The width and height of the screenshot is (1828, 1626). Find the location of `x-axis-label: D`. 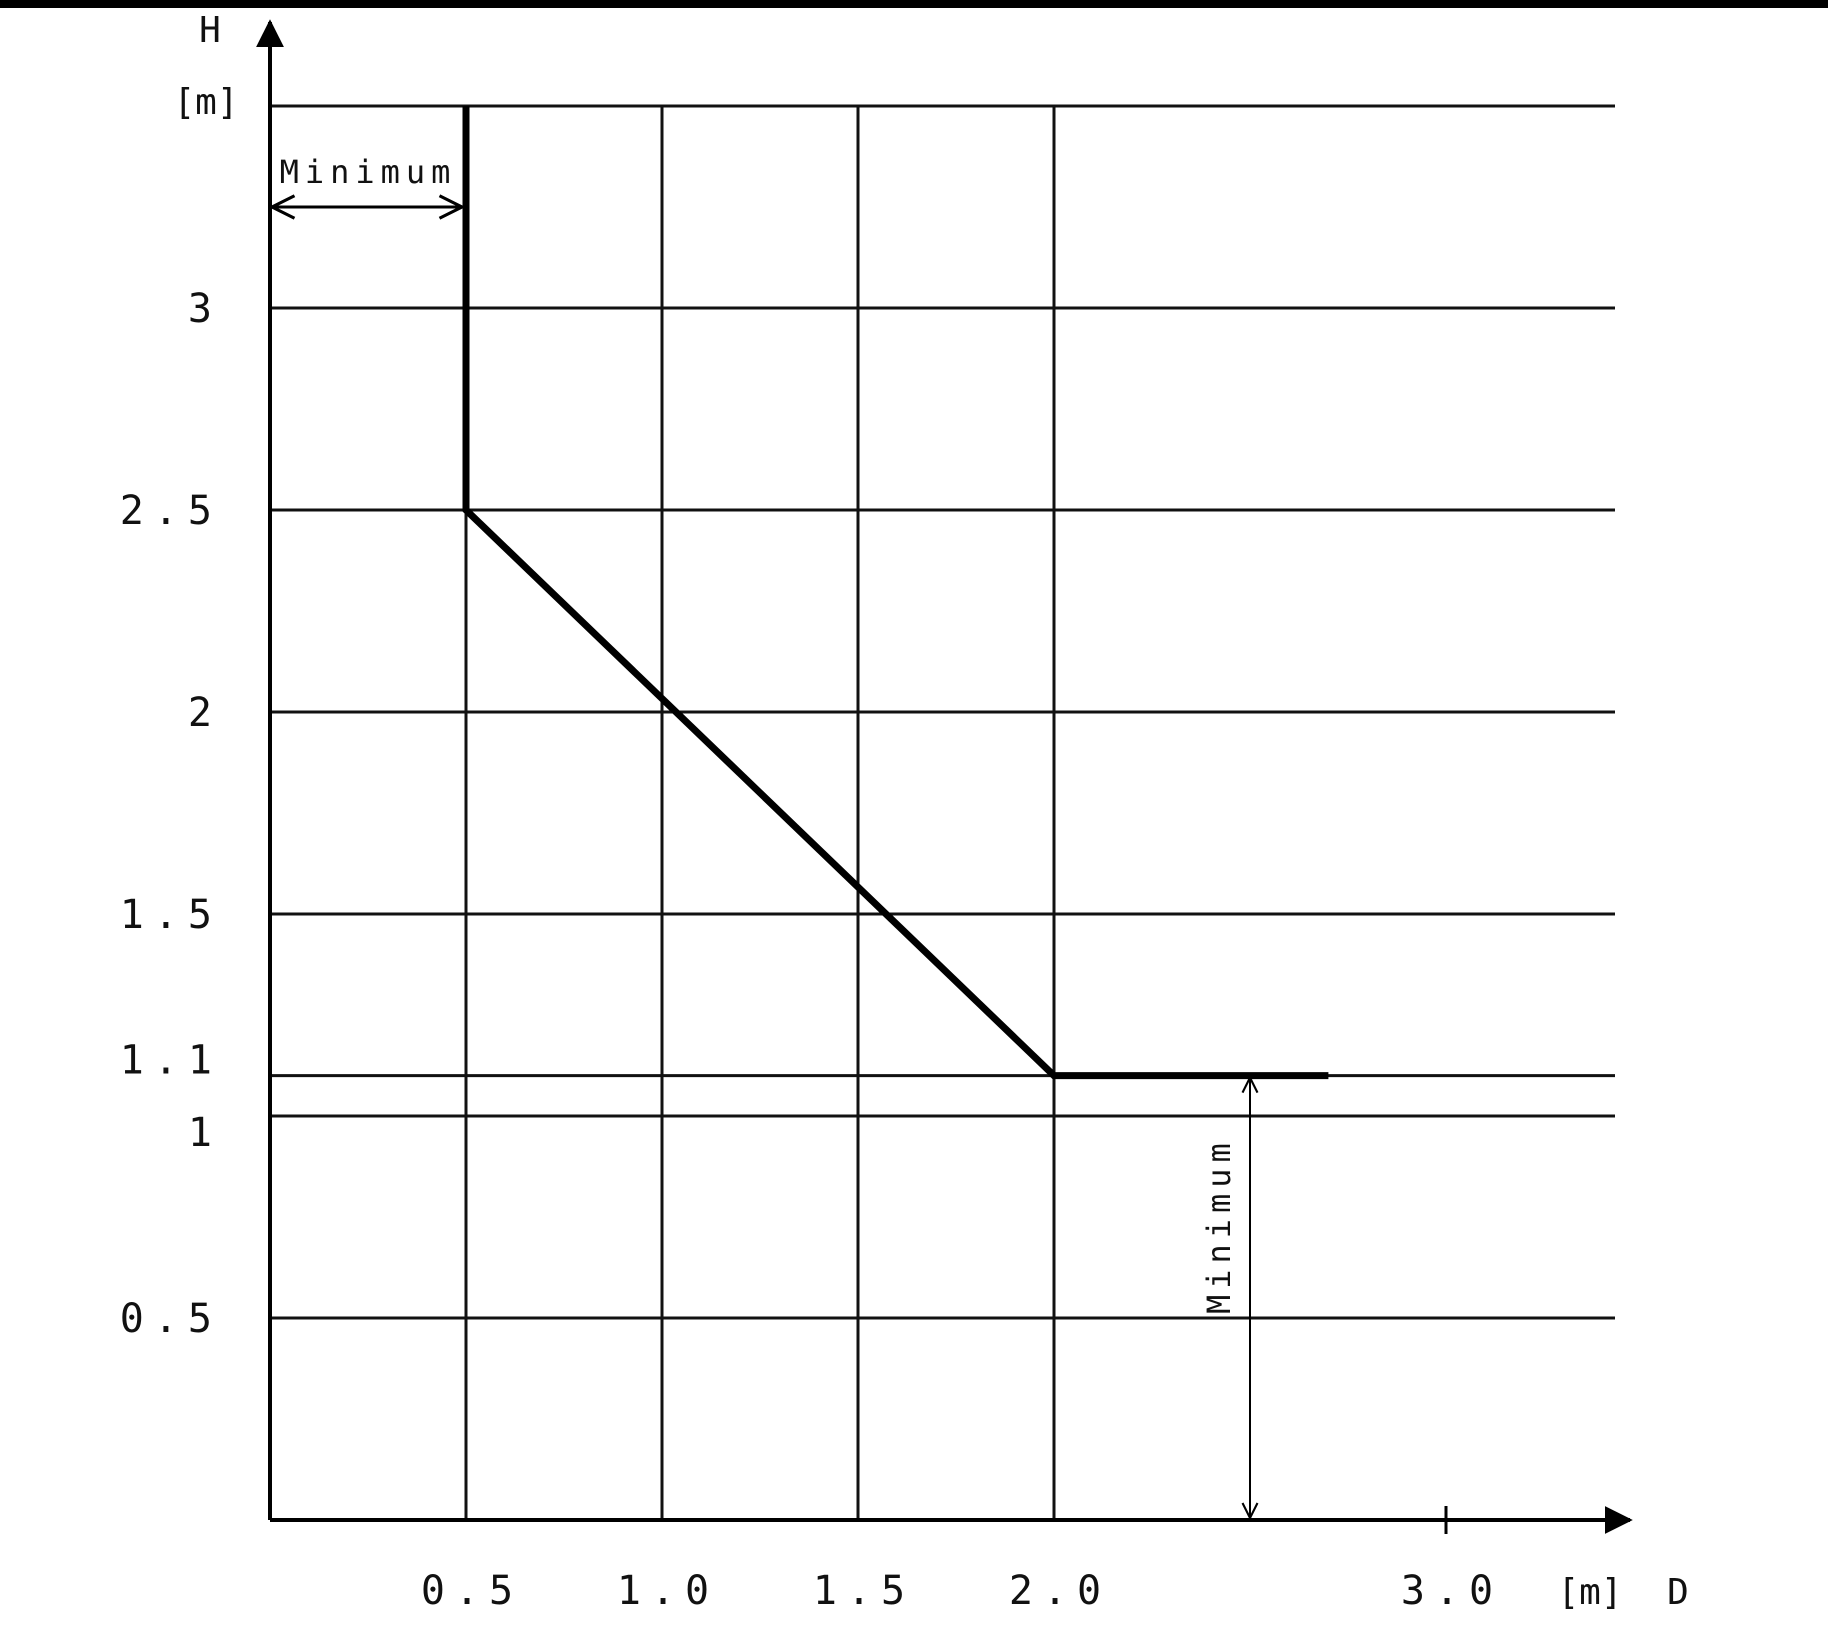

x-axis-label: D is located at coordinates (1678, 1592).